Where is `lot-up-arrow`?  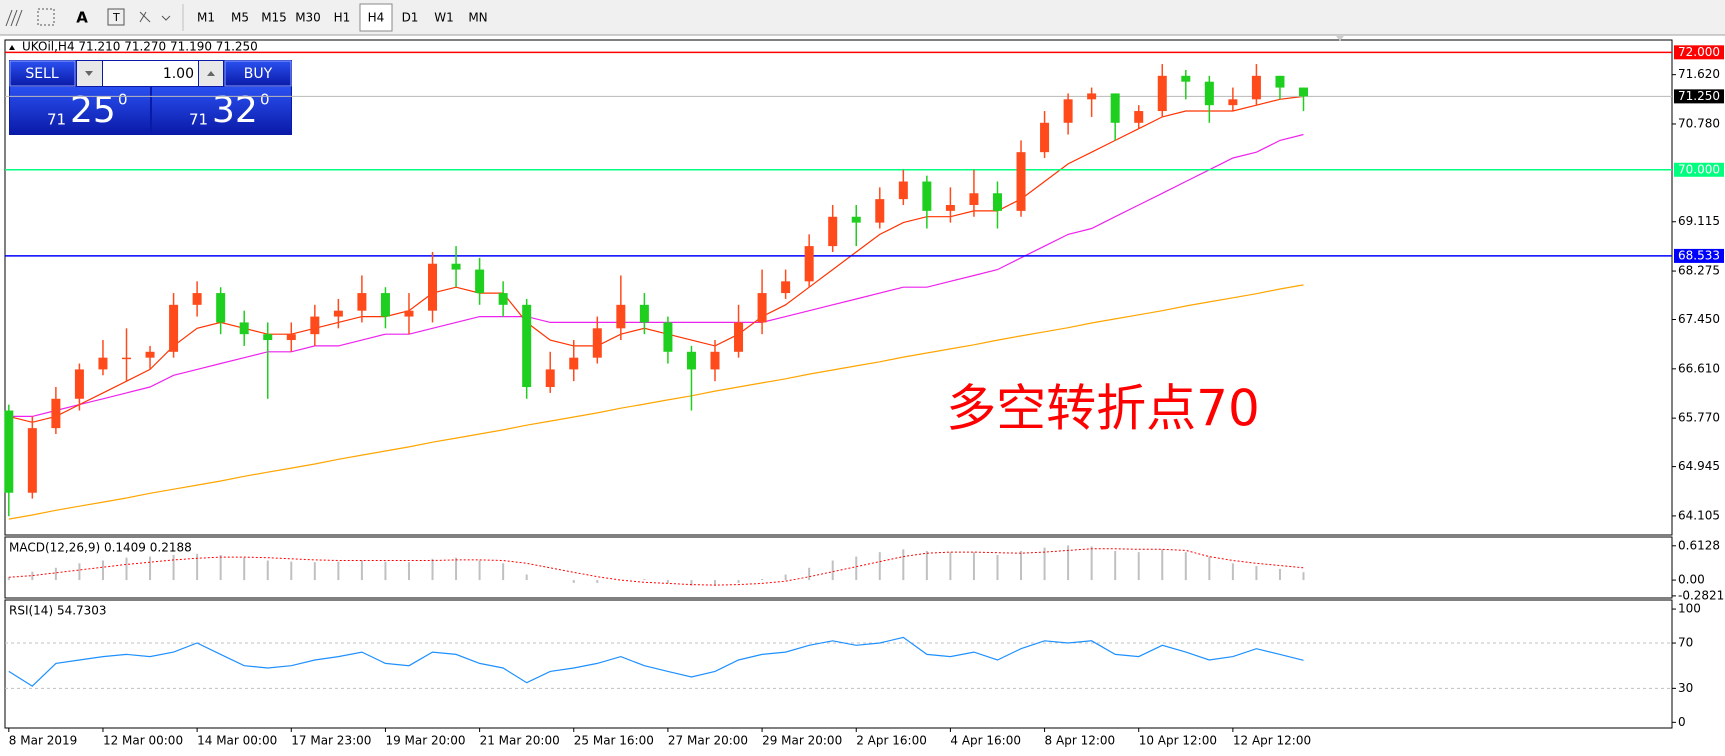 lot-up-arrow is located at coordinates (211, 73).